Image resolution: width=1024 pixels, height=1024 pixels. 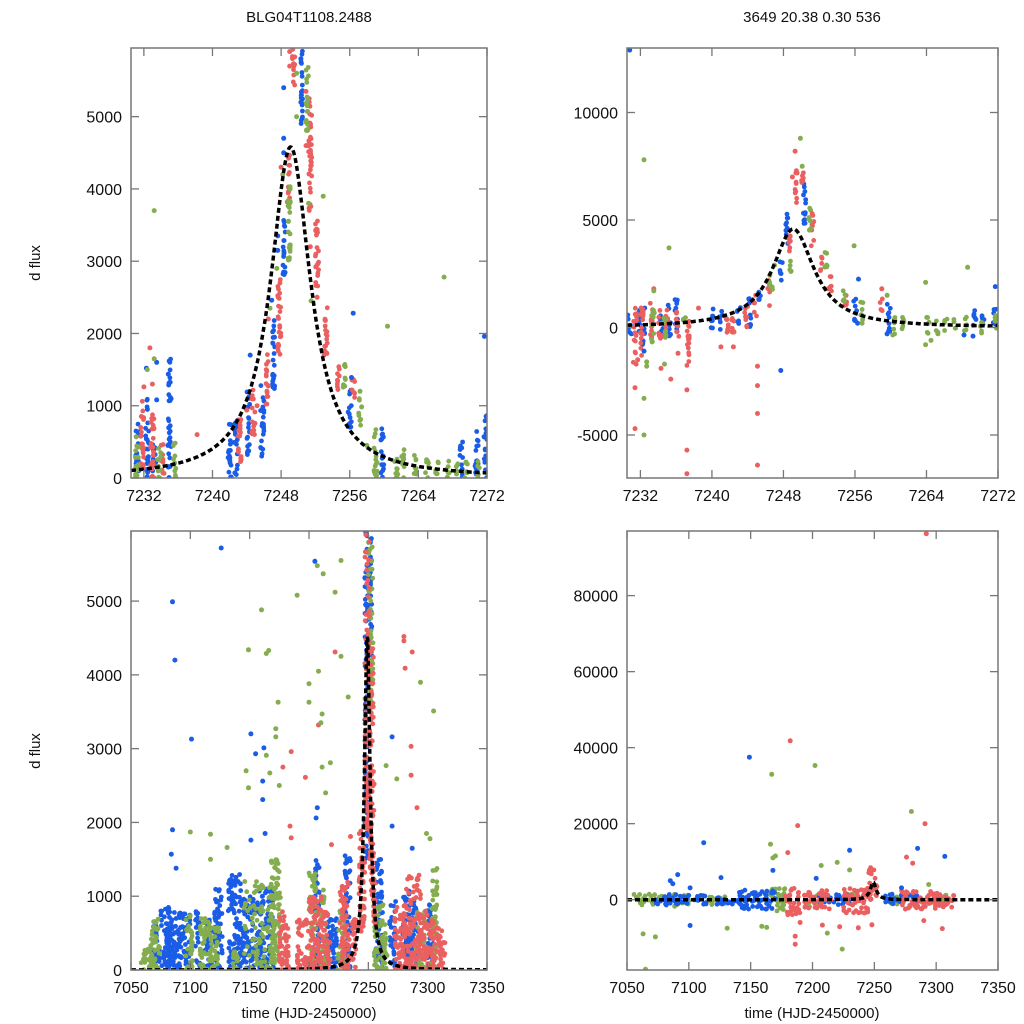 I want to click on y-tick-label: 5000, so click(x=104, y=602).